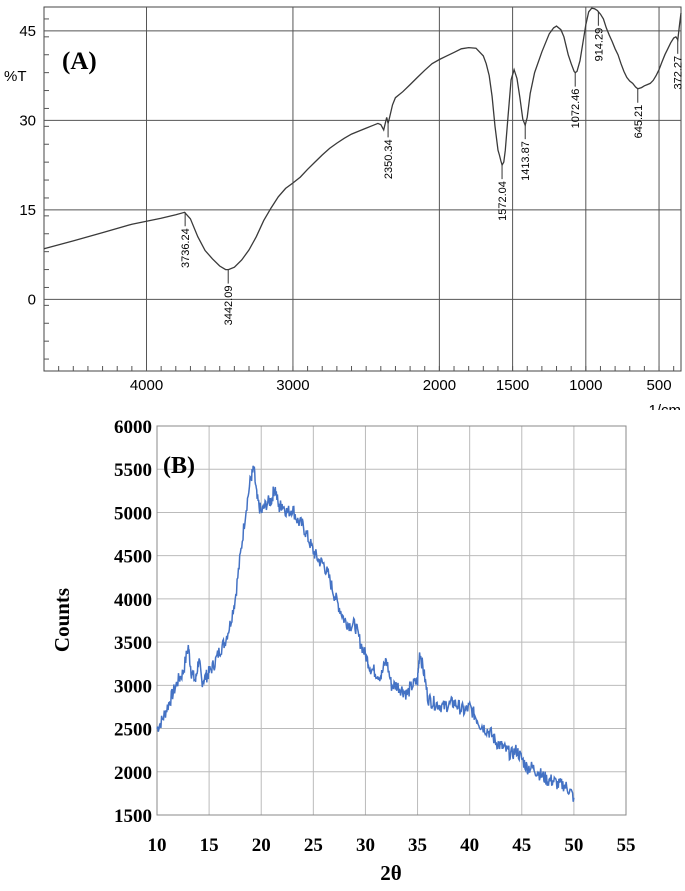 This screenshot has height=891, width=685. What do you see at coordinates (576, 109) in the screenshot?
I see `peak-label: 1072.46` at bounding box center [576, 109].